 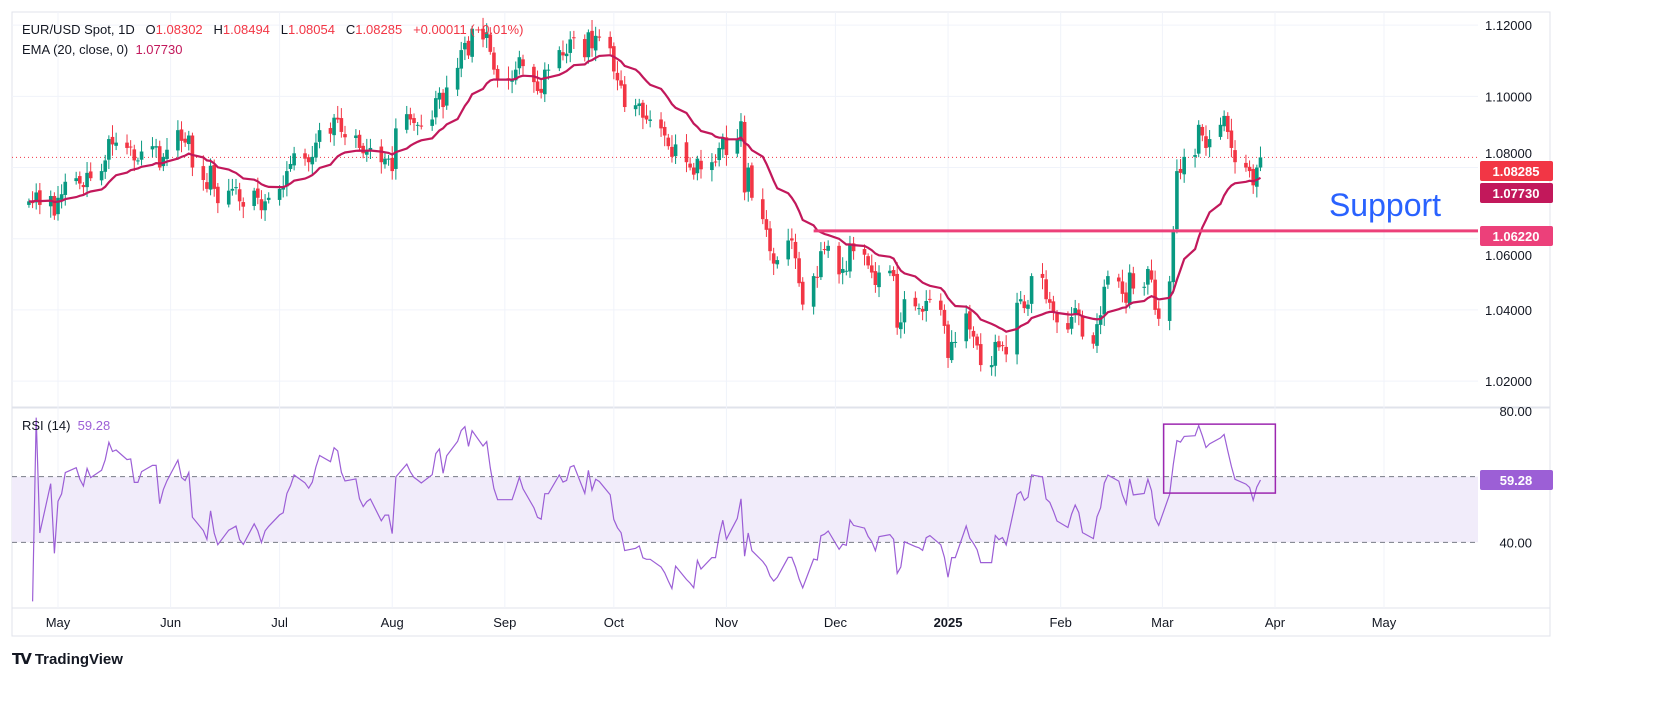 What do you see at coordinates (468, 29) in the screenshot?
I see `change-value: +0.00011 (+0.01%)` at bounding box center [468, 29].